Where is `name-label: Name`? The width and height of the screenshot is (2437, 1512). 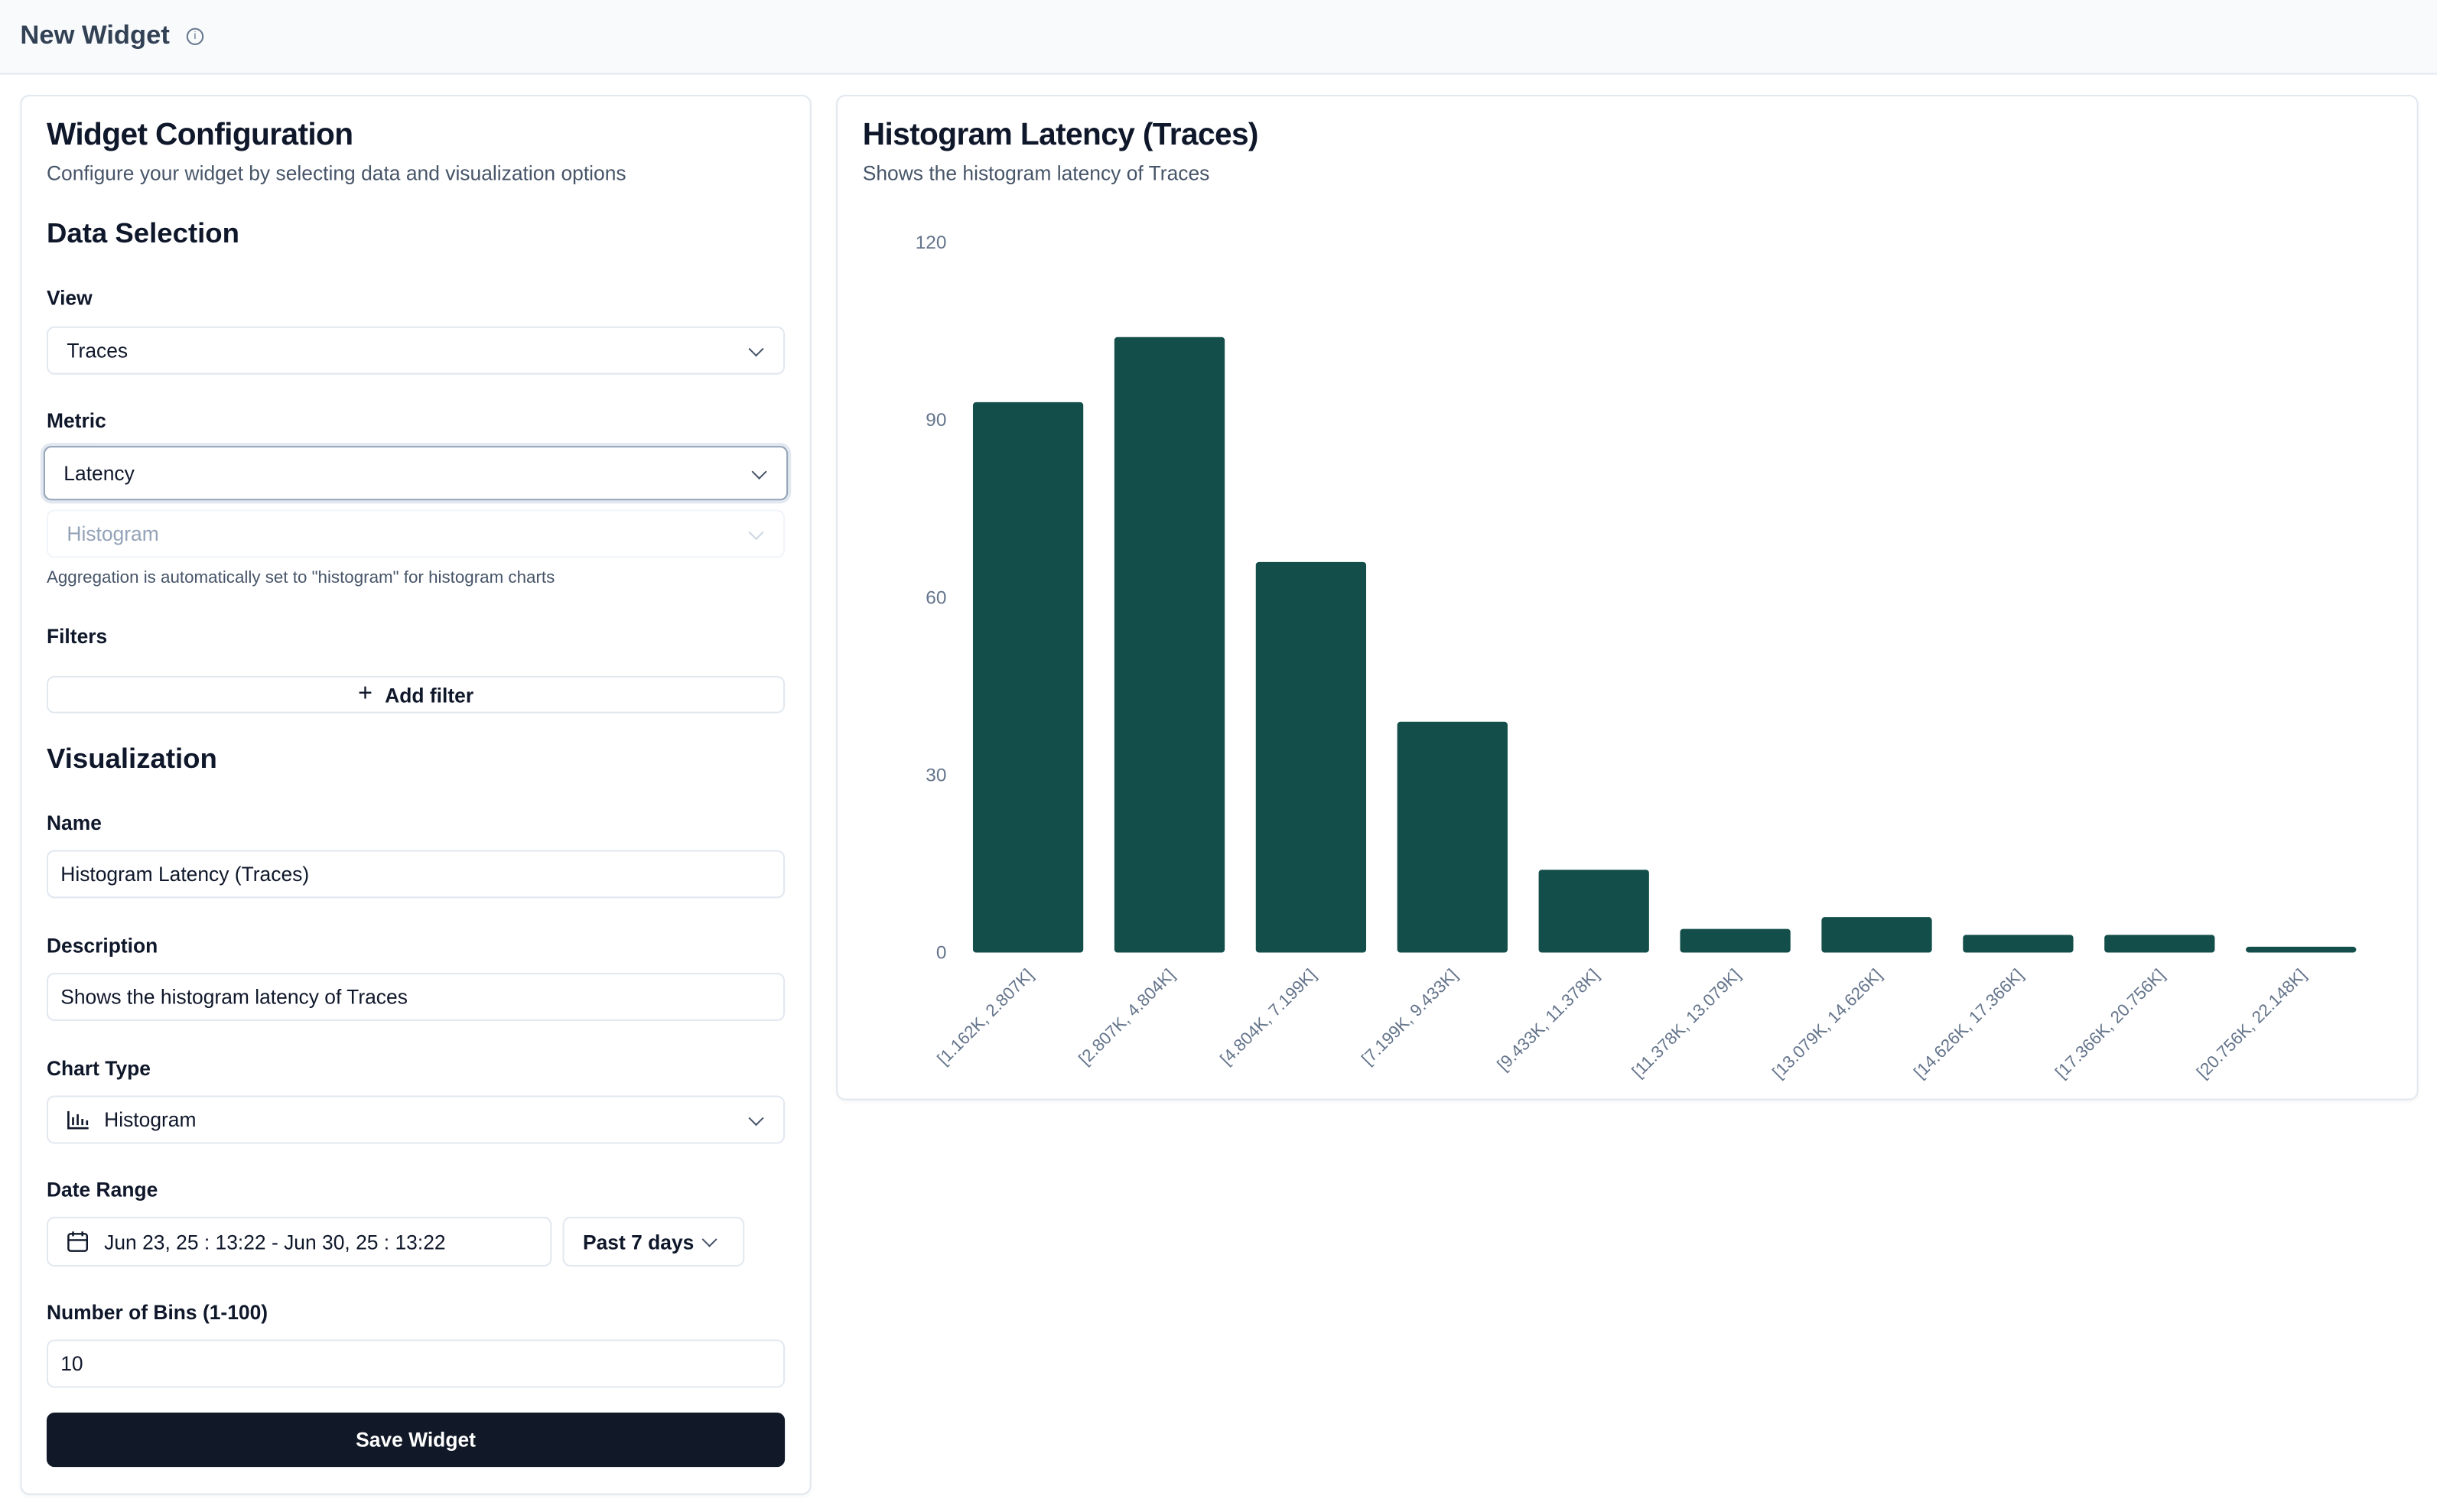
name-label: Name is located at coordinates (74, 823).